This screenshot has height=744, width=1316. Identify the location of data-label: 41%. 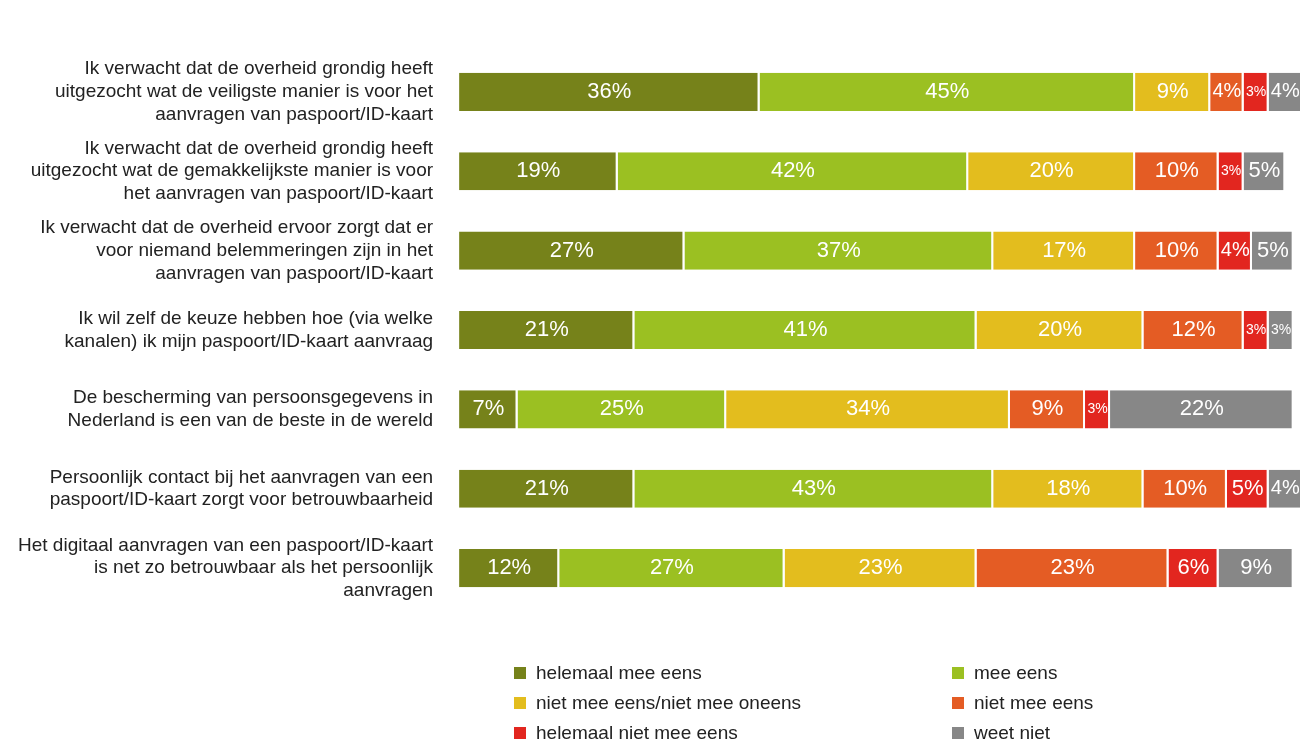
(805, 329).